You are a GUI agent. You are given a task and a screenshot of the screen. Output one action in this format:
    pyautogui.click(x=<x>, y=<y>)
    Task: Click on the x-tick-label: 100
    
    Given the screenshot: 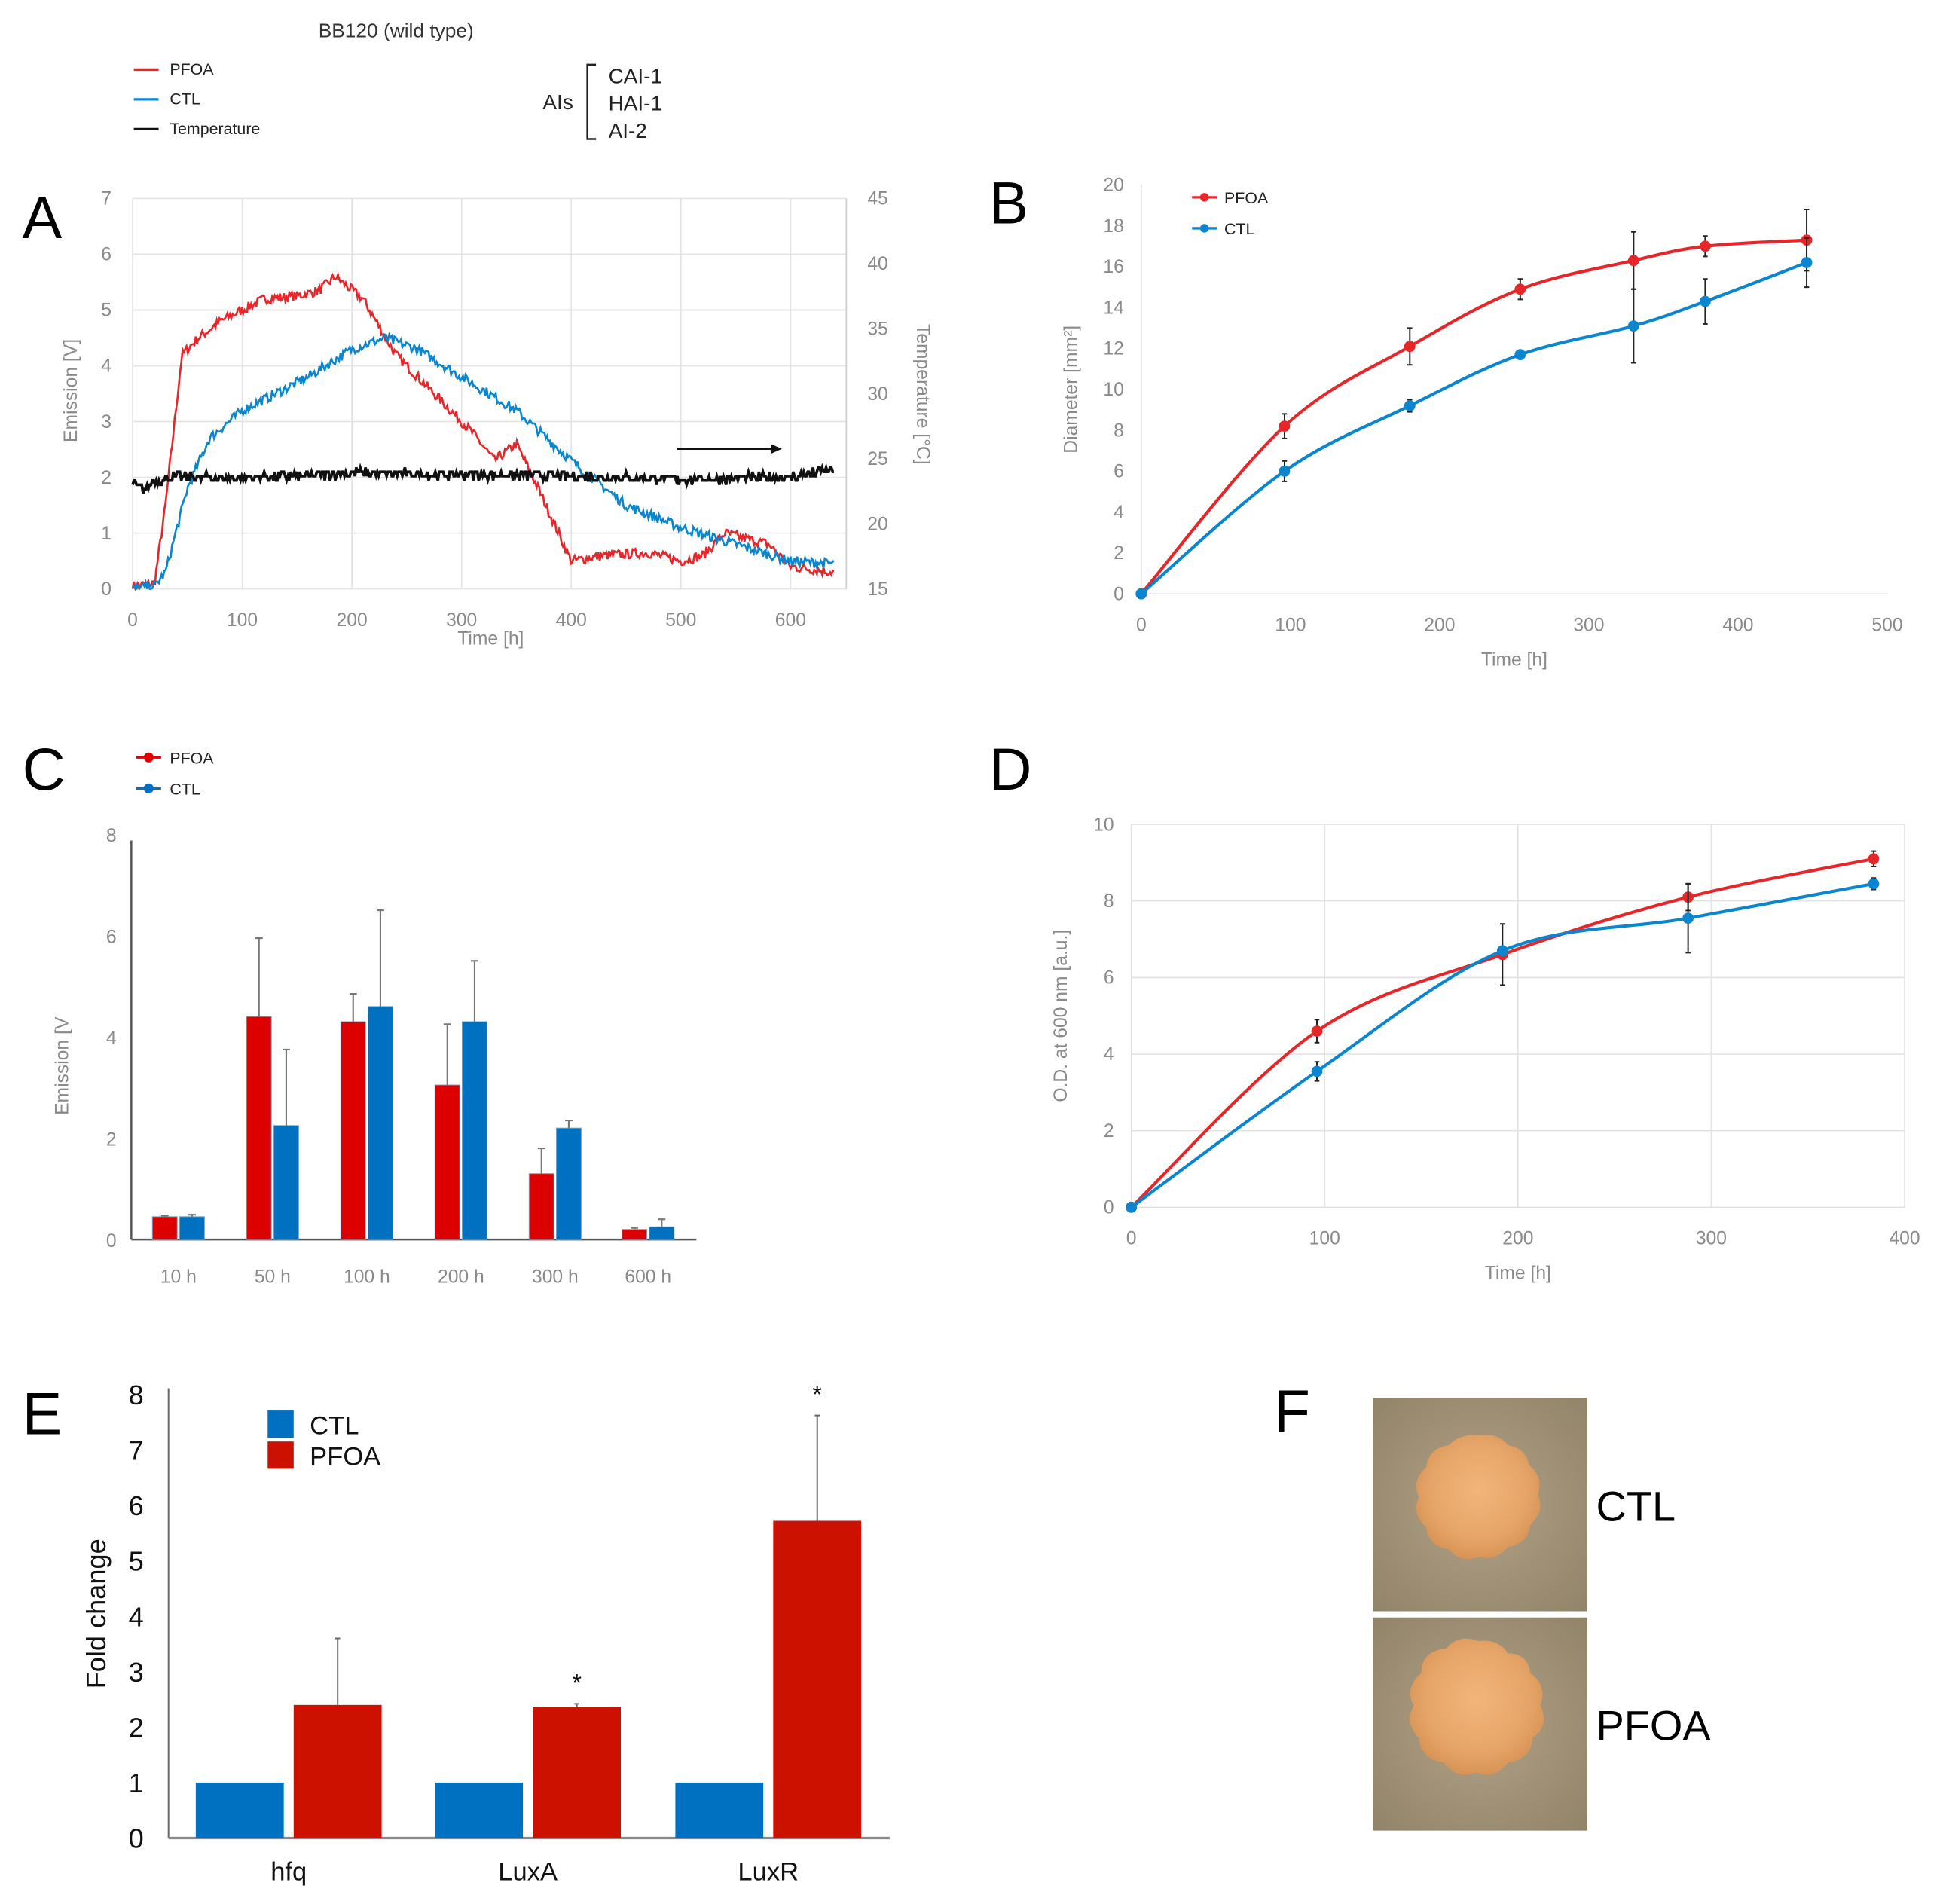 What is the action you would take?
    pyautogui.click(x=1290, y=626)
    